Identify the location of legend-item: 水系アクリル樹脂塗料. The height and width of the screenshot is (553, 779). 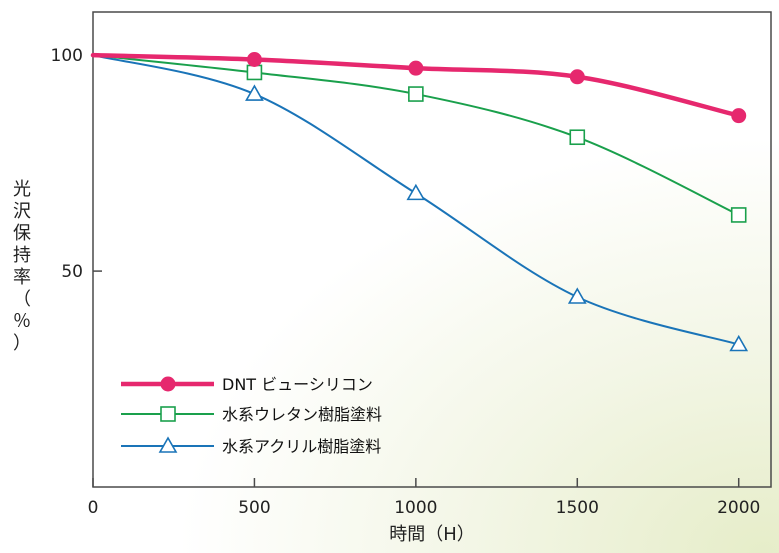
(251, 446).